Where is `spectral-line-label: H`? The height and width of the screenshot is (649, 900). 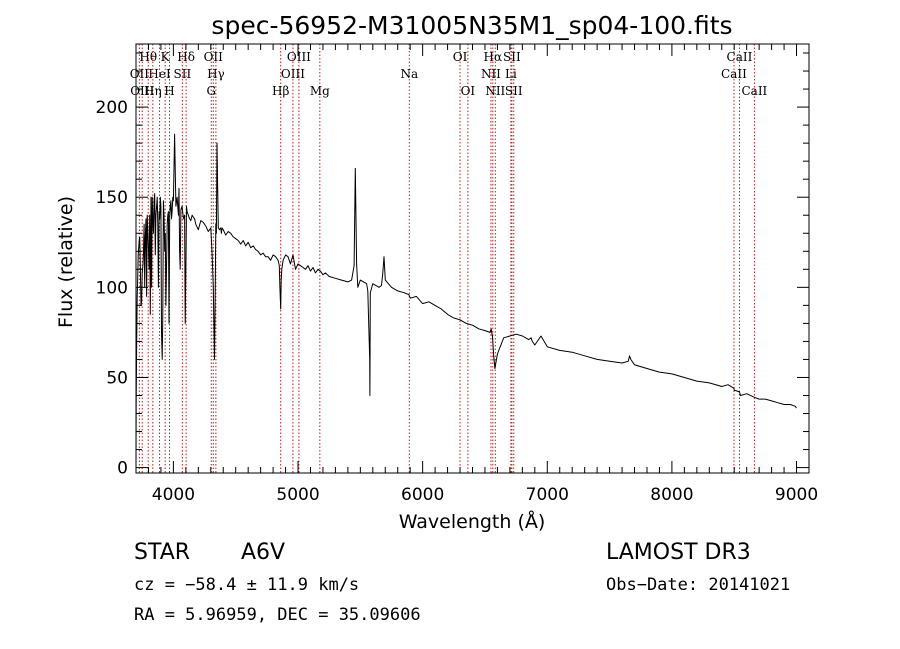
spectral-line-label: H is located at coordinates (169, 91).